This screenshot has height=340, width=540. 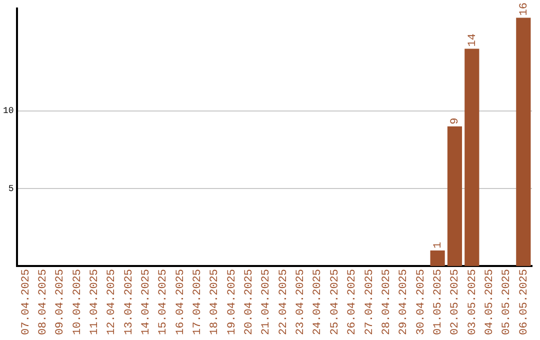 What do you see at coordinates (8, 111) in the screenshot?
I see `y-tick-label: 10` at bounding box center [8, 111].